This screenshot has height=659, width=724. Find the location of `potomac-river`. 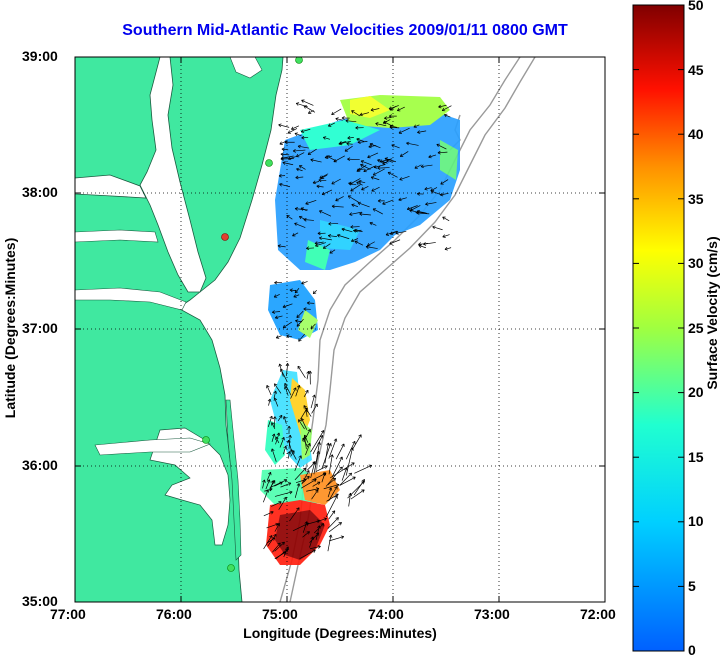

potomac-river is located at coordinates (111, 186).